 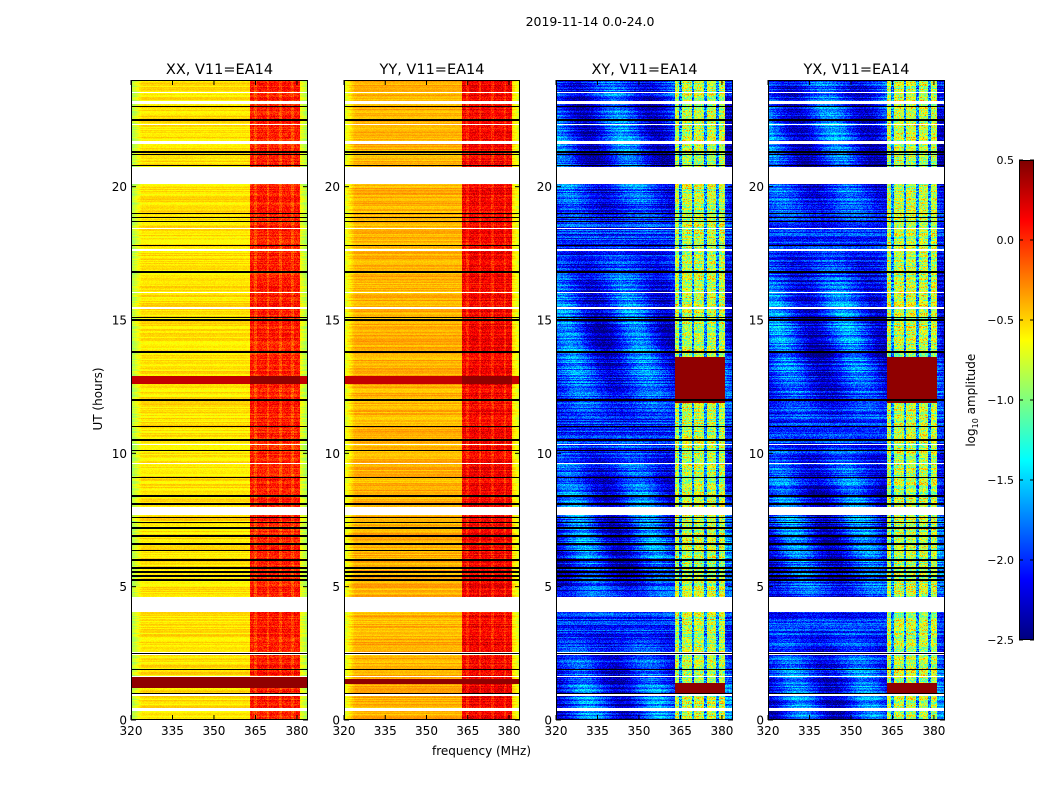 What do you see at coordinates (1000, 560) in the screenshot?
I see `colorbar-tick-label: −2.0` at bounding box center [1000, 560].